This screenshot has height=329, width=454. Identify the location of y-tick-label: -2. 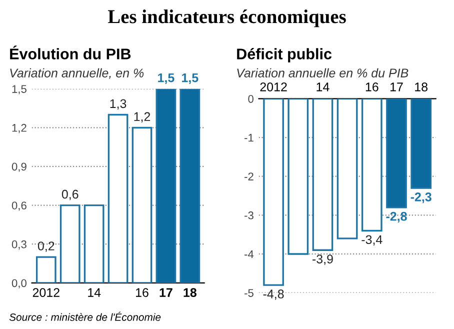
(249, 176).